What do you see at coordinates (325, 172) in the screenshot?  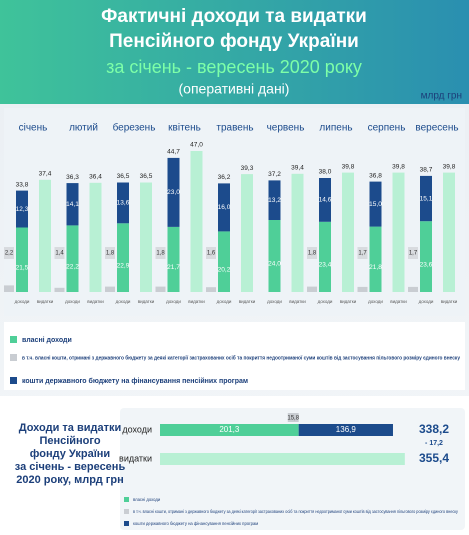 I see `total-label: 38,0` at bounding box center [325, 172].